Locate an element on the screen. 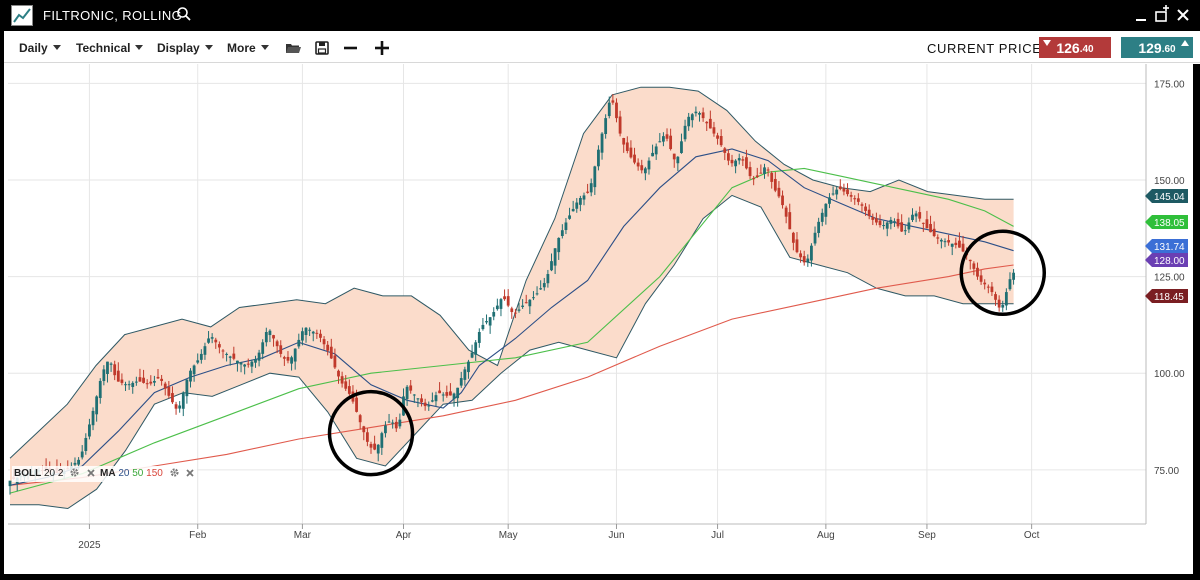  bid-price-decimal: .40 is located at coordinates (1086, 49).